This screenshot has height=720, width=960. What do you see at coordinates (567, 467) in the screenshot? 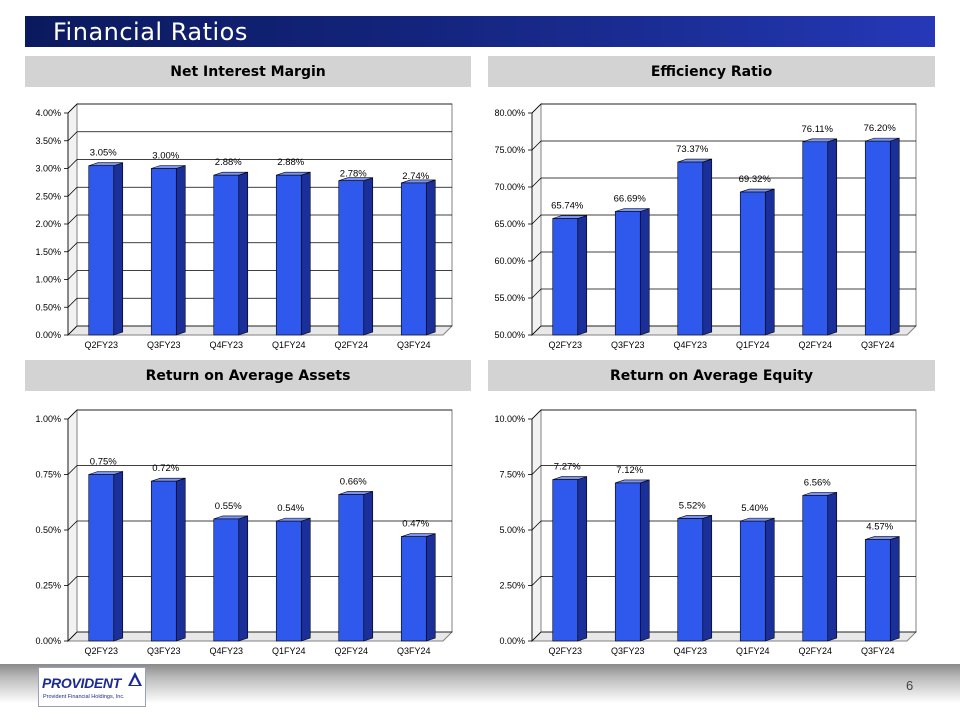
I see `data-label: 7.27%` at bounding box center [567, 467].